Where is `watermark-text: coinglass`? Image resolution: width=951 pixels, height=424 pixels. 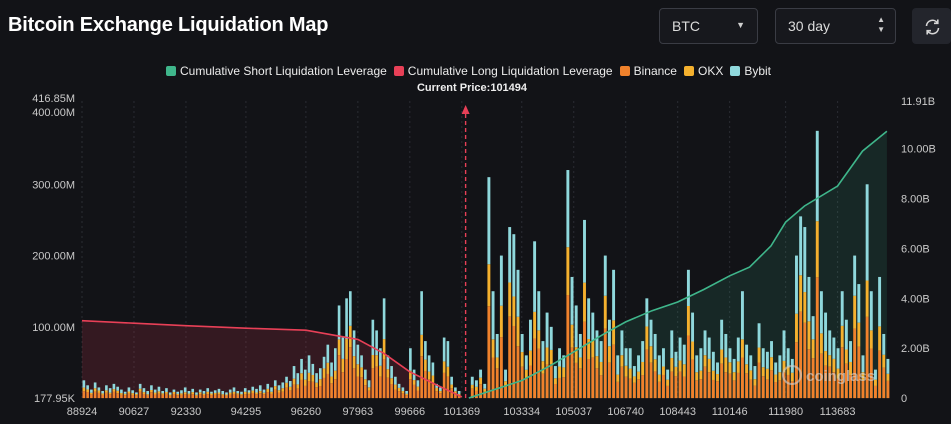
watermark-text: coinglass is located at coordinates (840, 376).